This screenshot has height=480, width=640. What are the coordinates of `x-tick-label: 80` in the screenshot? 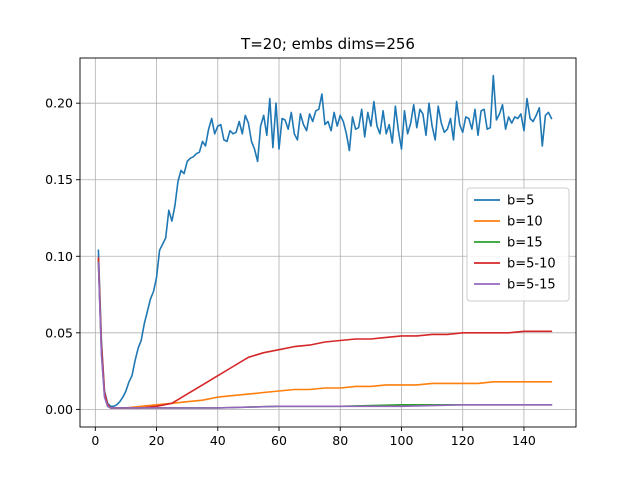 It's located at (340, 440).